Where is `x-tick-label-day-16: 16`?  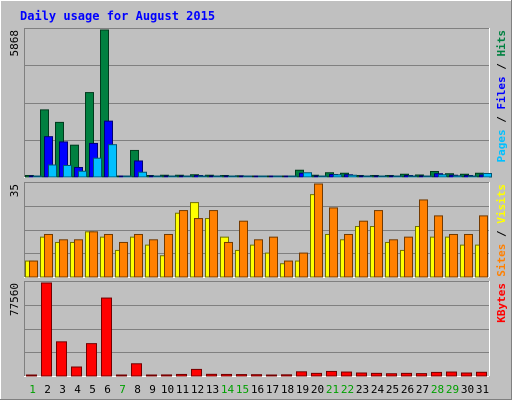 x-tick-label-day-16: 16 is located at coordinates (257, 389).